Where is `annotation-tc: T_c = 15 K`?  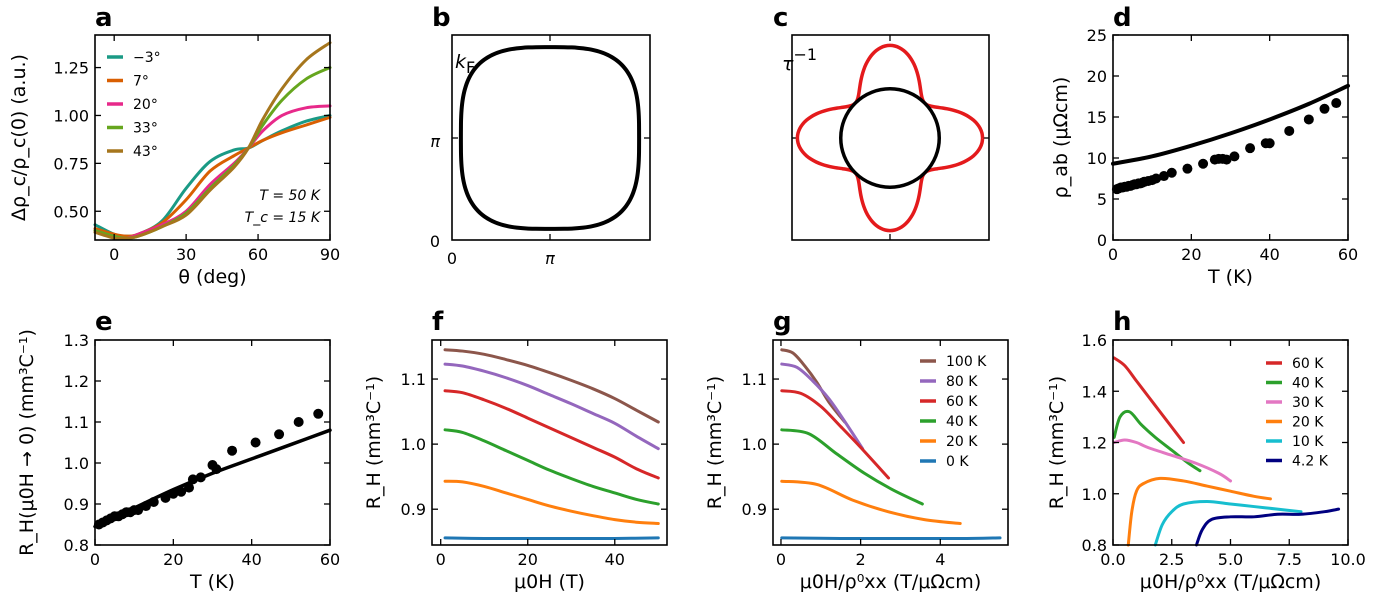 annotation-tc: T_c = 15 K is located at coordinates (283, 218).